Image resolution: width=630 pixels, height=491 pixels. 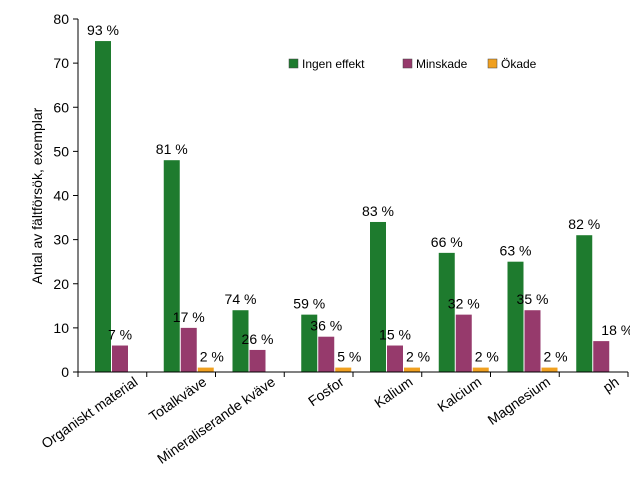 I want to click on y-tick-label: 10, so click(x=61, y=328).